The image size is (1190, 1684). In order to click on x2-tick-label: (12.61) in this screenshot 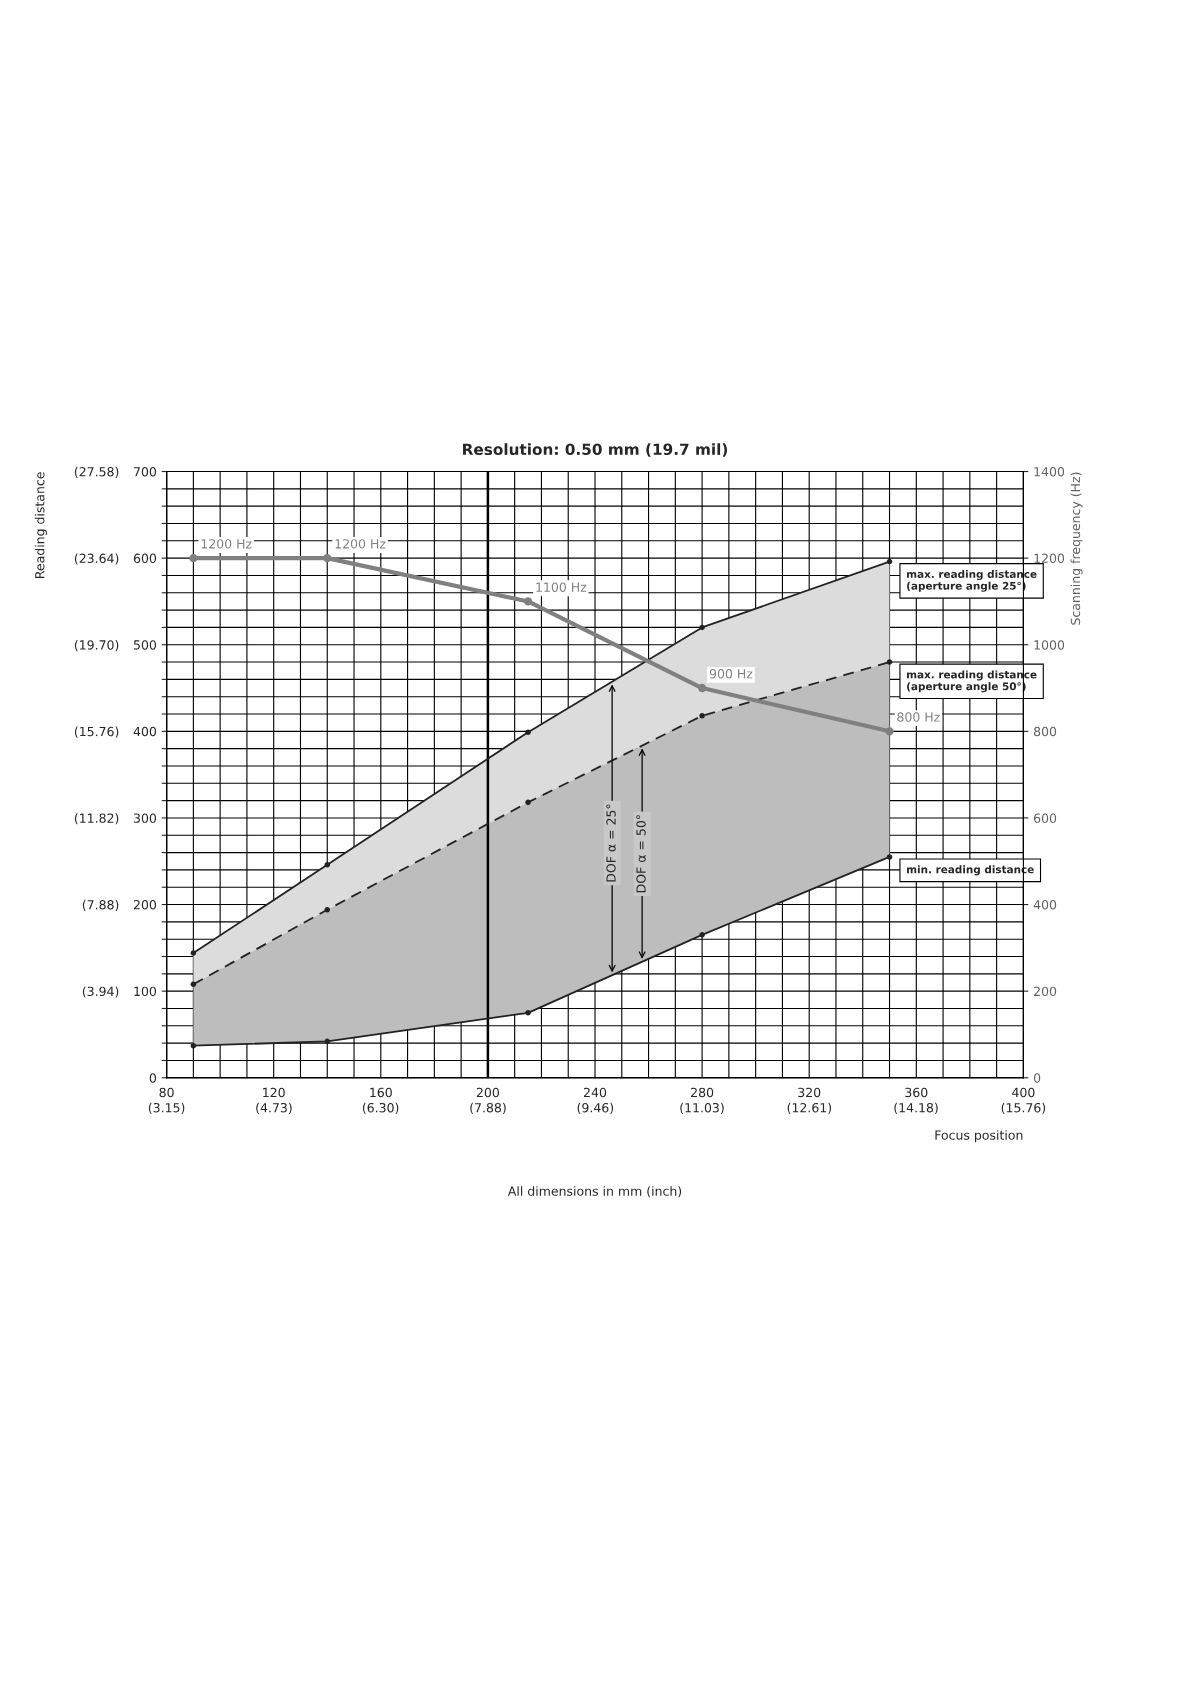, I will do `click(809, 1108)`.